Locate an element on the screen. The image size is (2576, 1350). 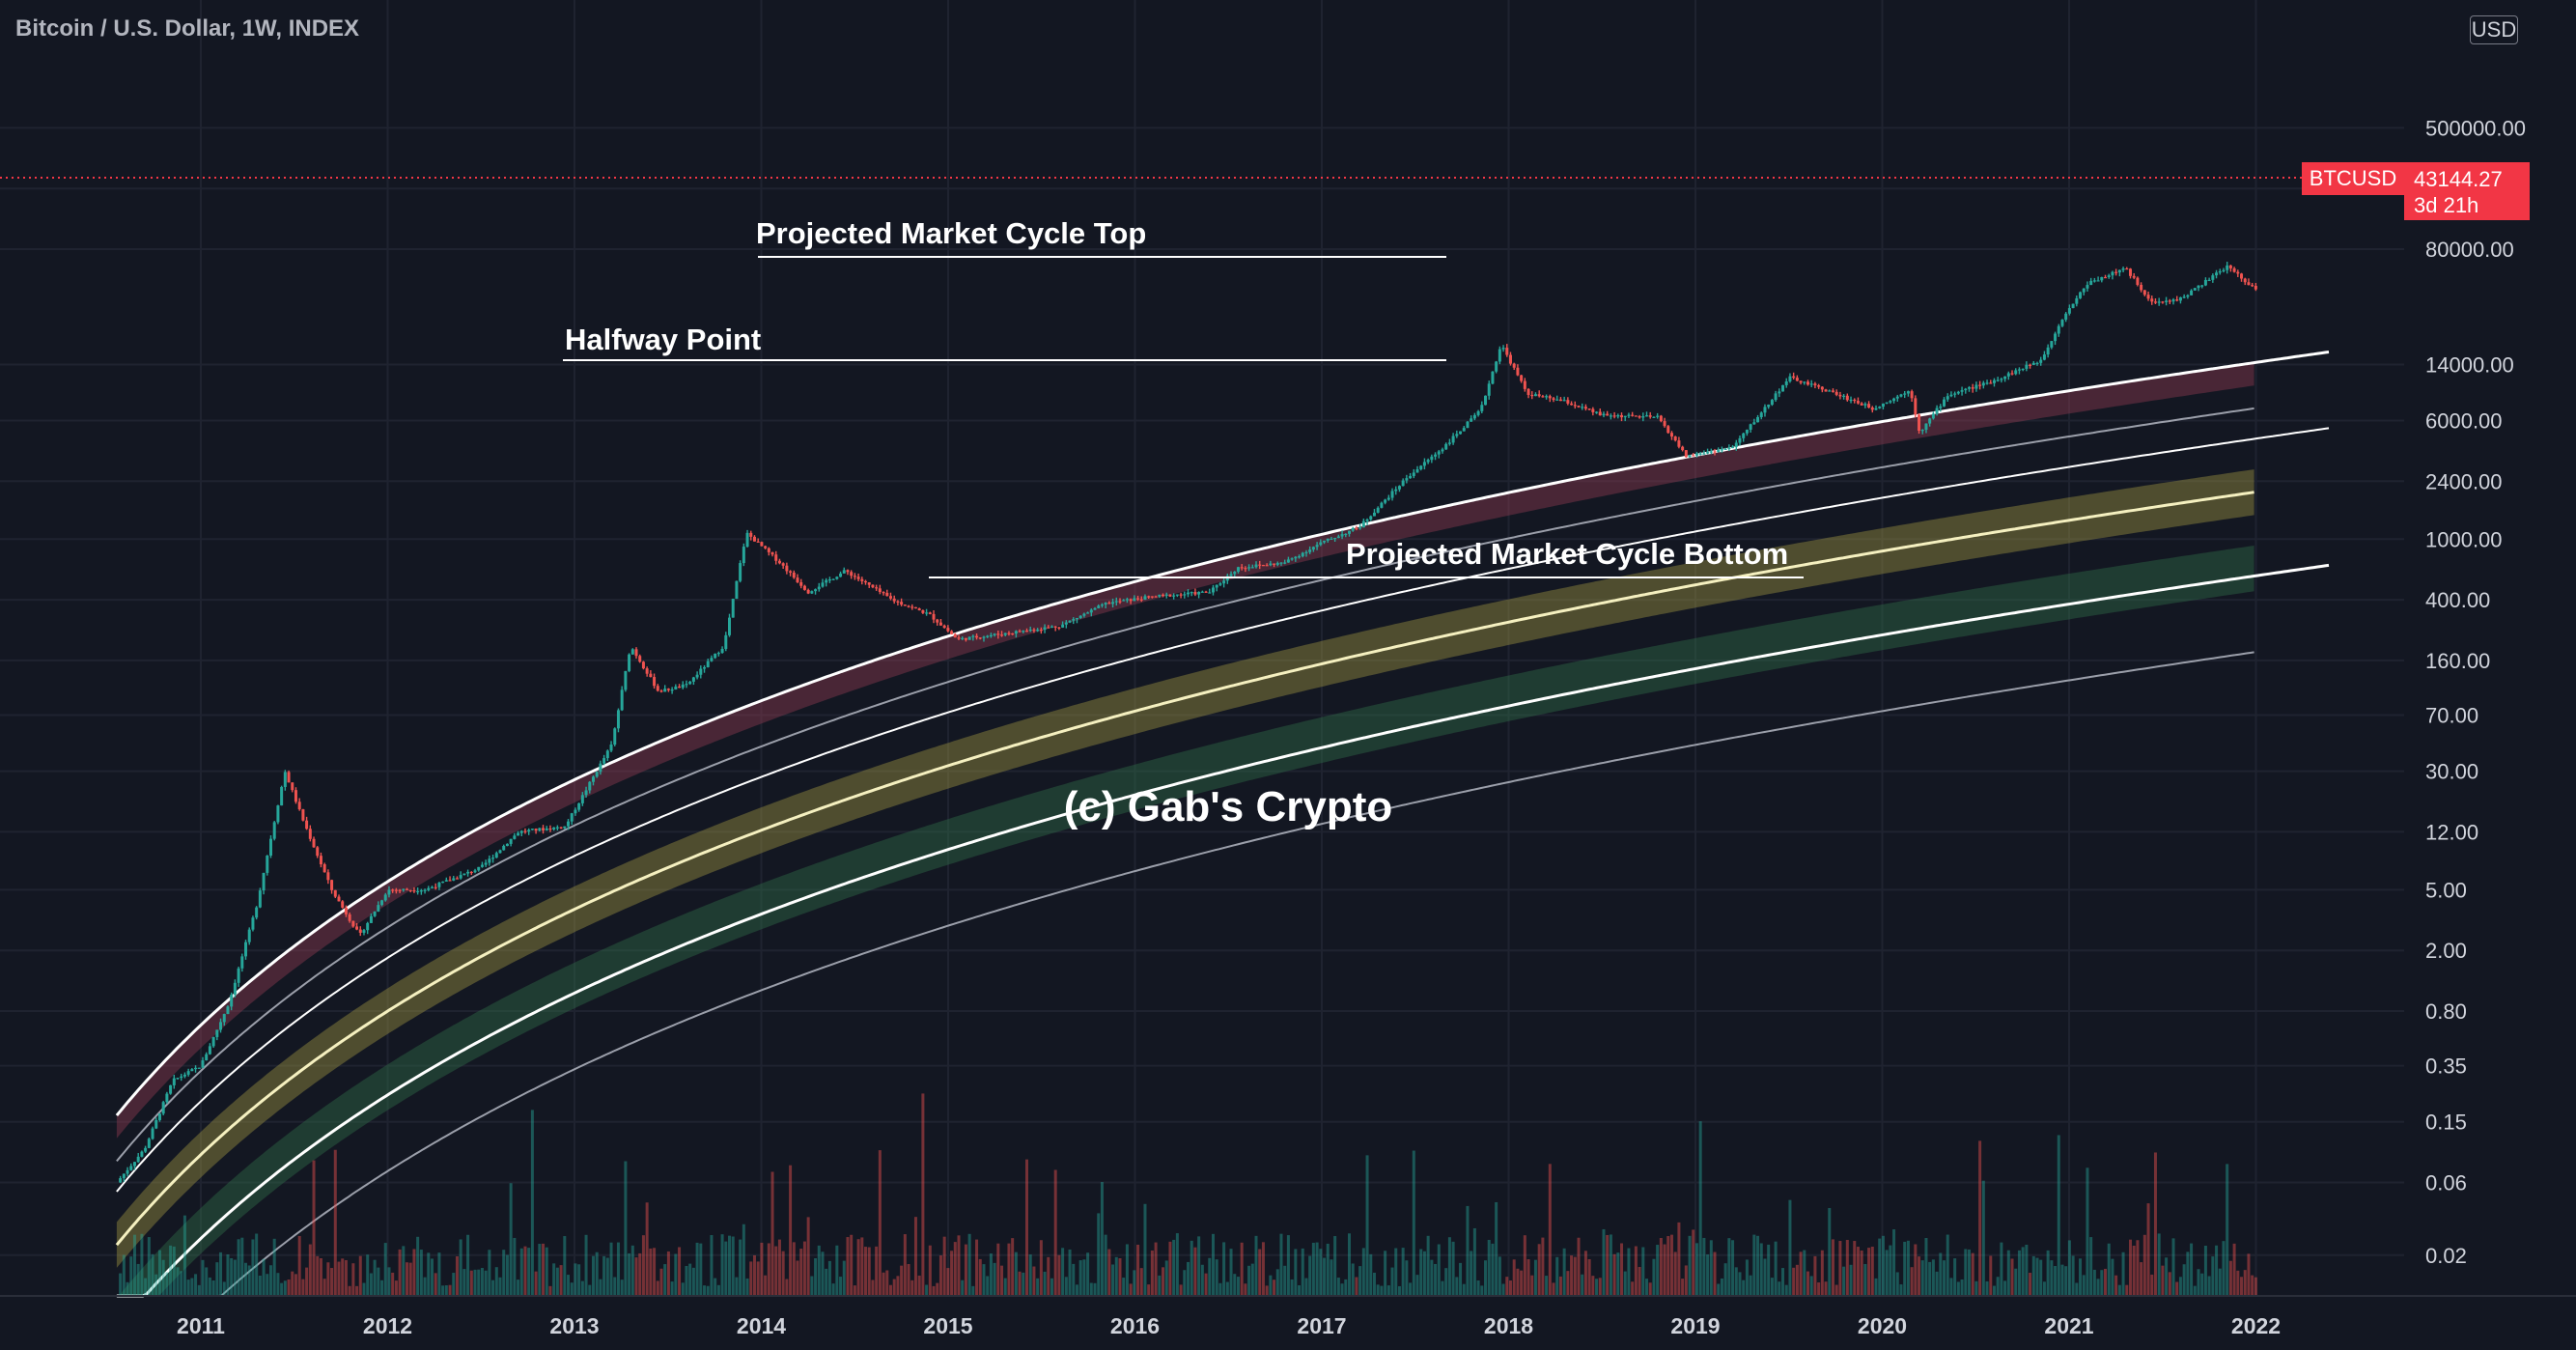
currency-button: USD is located at coordinates (2494, 29).